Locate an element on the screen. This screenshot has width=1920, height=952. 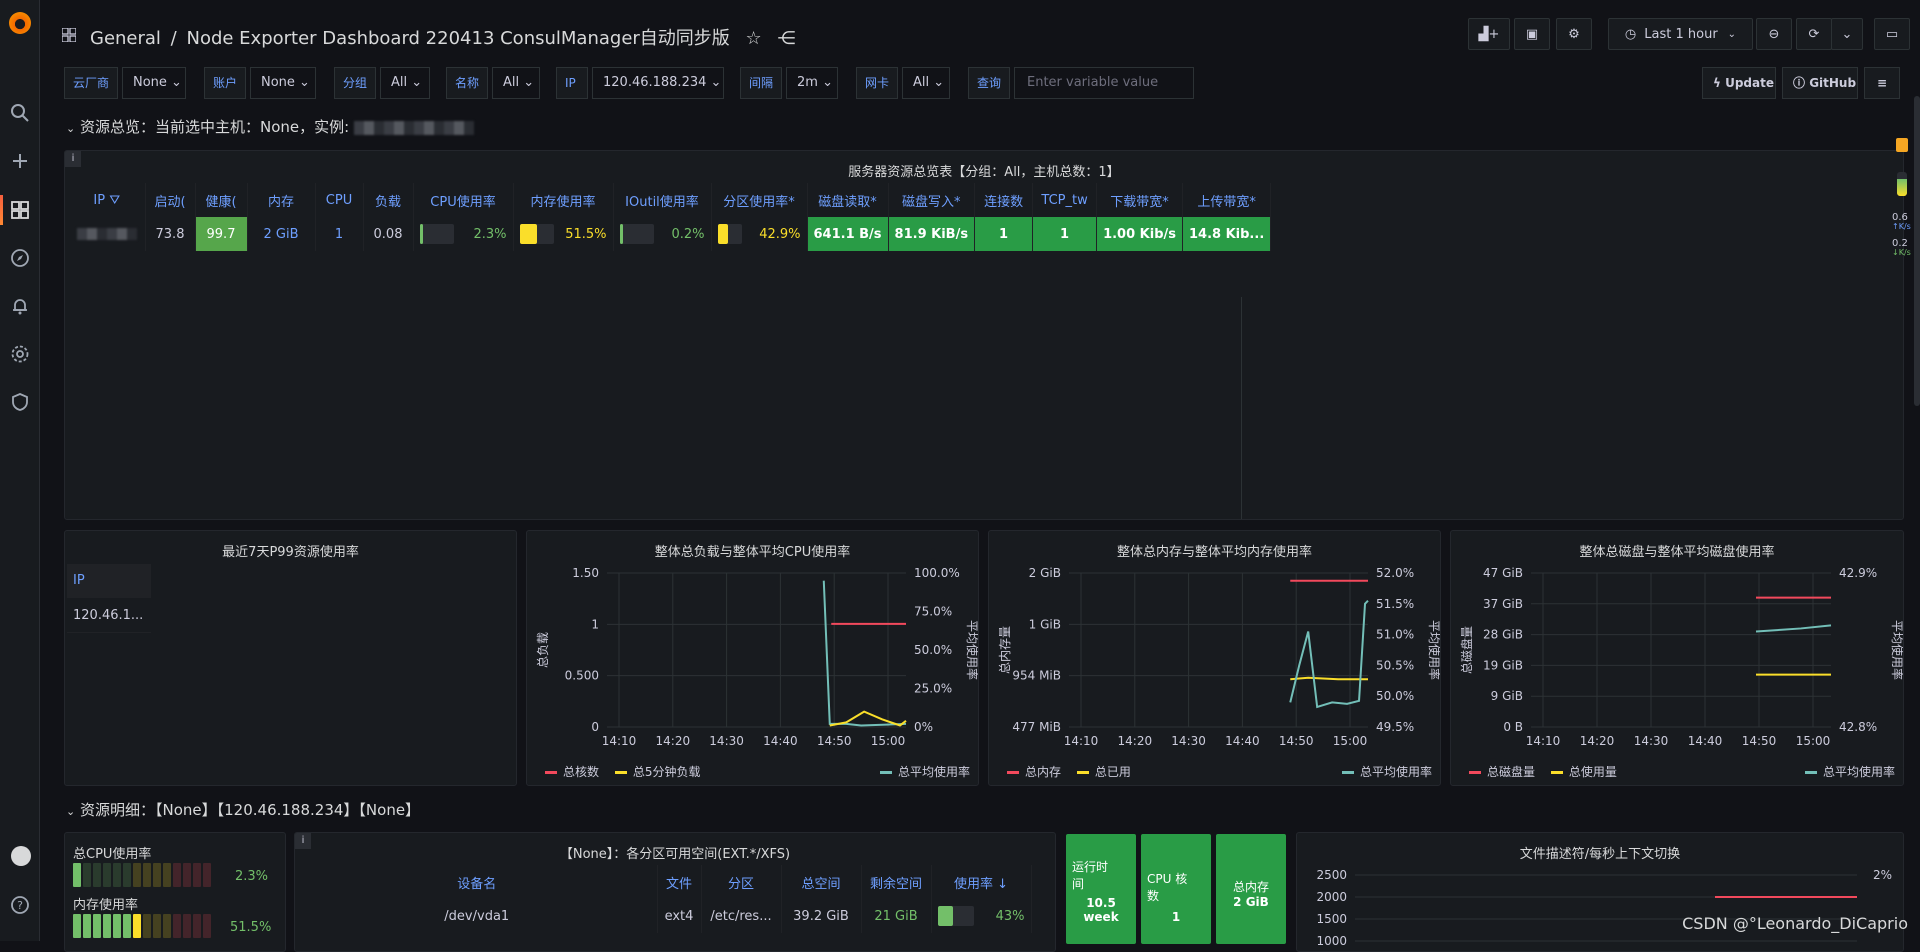
refresh-interval-button: ⌄ is located at coordinates (1847, 34).